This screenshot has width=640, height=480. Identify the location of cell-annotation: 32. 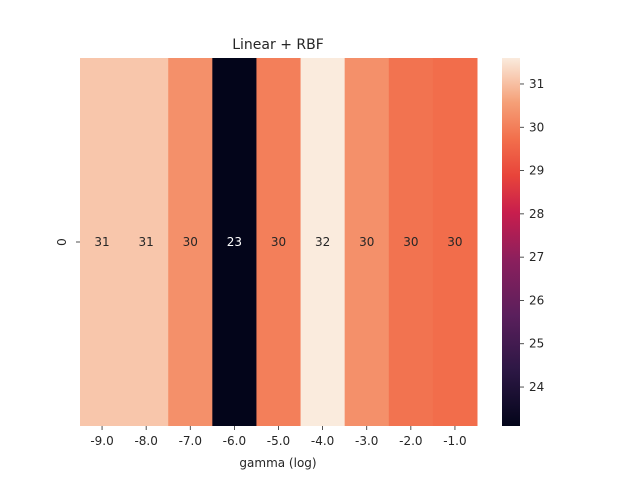
(322, 242).